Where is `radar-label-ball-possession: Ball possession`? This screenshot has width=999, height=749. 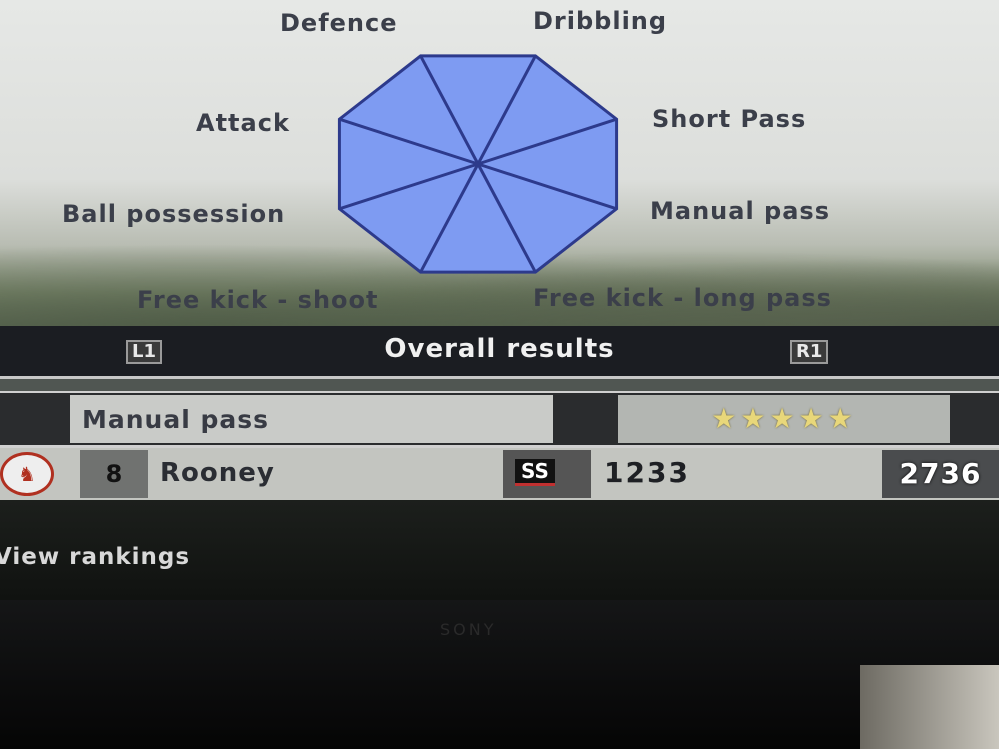
radar-label-ball-possession: Ball possession is located at coordinates (174, 214).